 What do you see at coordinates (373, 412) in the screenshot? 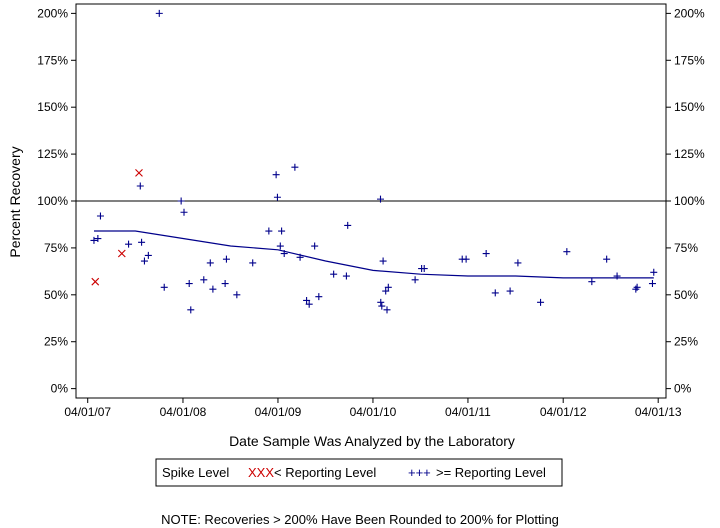
I see `x-tick-label: 04/01/10` at bounding box center [373, 412].